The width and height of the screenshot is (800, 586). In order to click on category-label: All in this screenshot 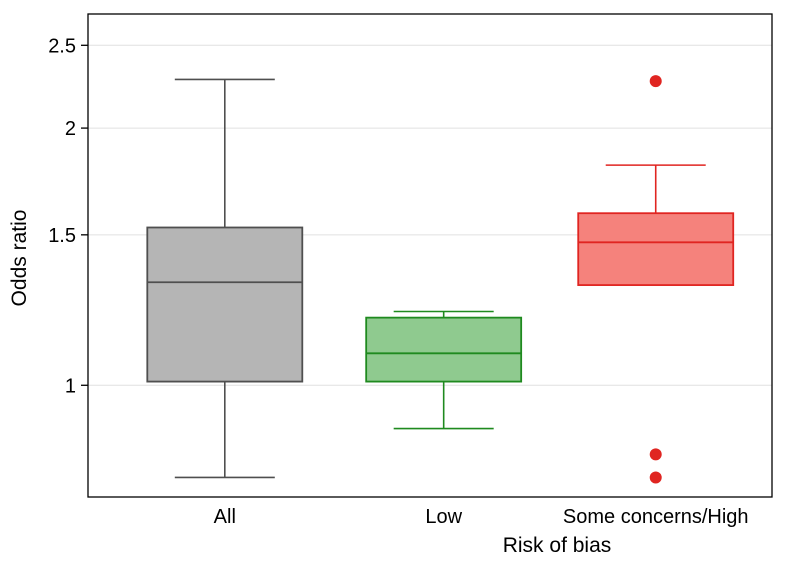, I will do `click(225, 517)`.